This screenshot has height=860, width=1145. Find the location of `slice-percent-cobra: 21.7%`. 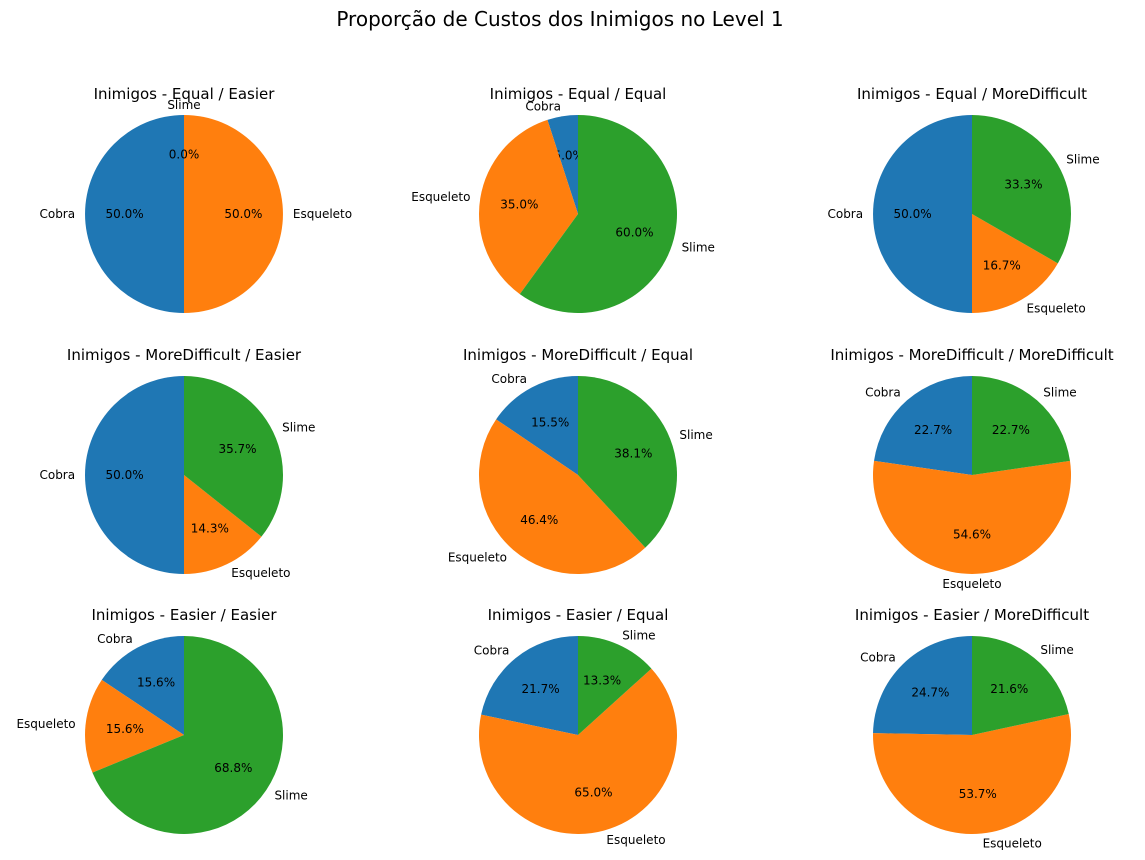

slice-percent-cobra: 21.7% is located at coordinates (541, 689).